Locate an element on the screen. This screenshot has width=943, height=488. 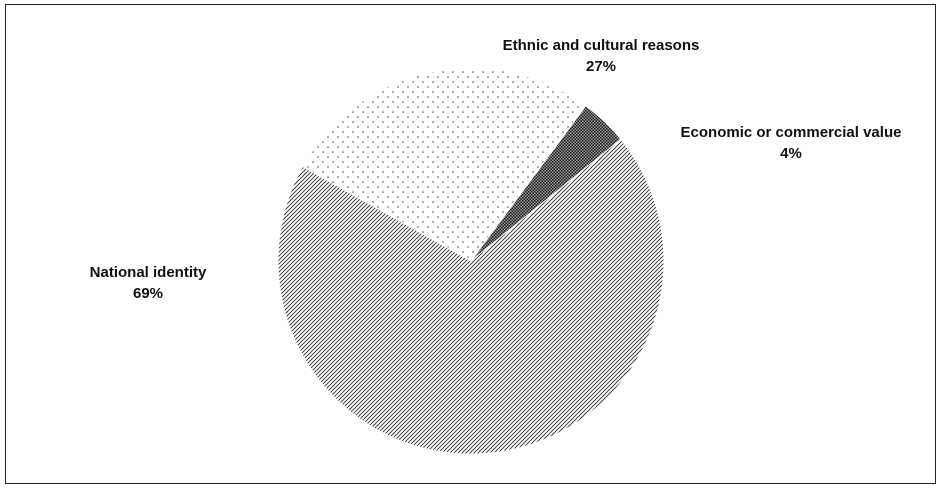
pie-slice-ethnic-and-cultural-reasons is located at coordinates (444, 164).